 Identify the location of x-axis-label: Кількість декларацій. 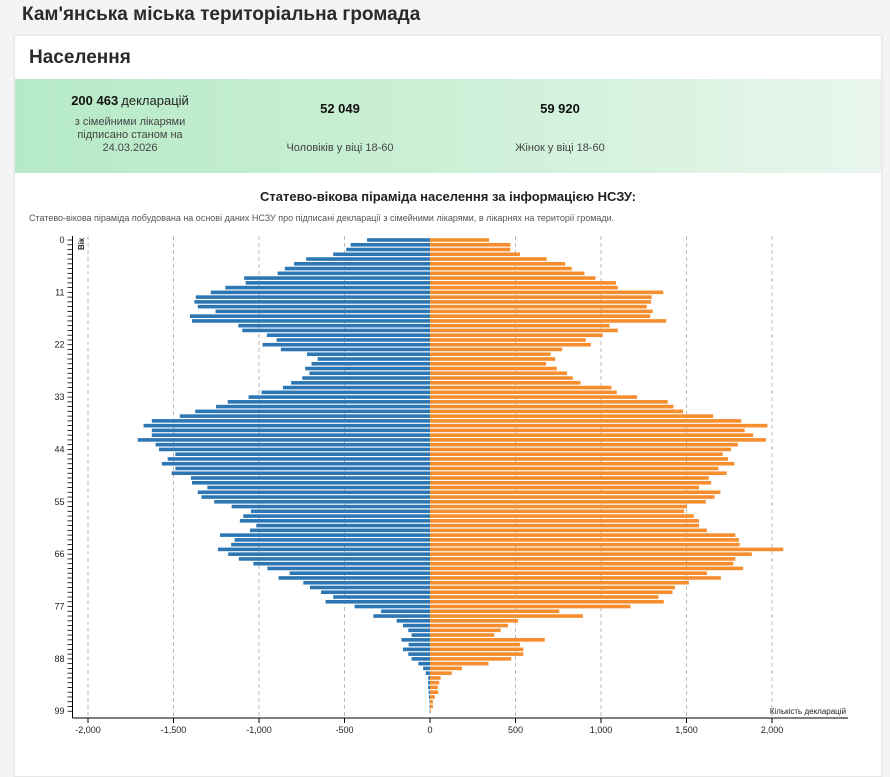
(808, 711).